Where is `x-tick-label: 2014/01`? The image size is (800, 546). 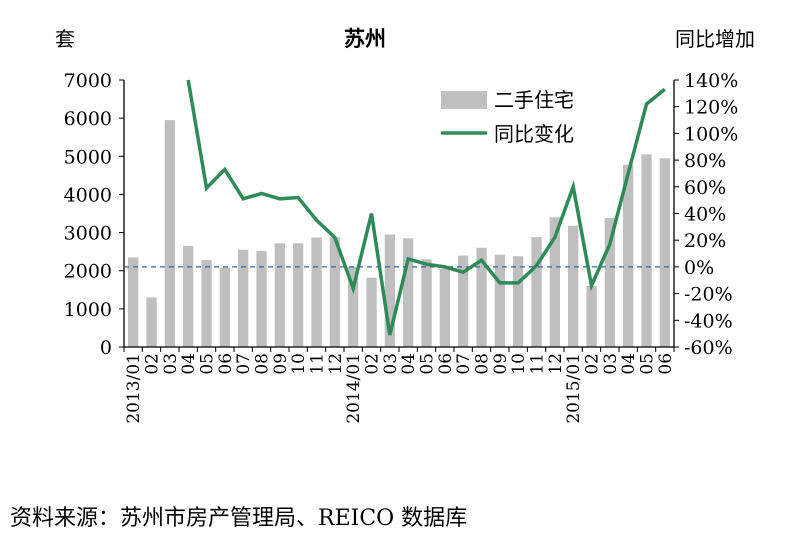
x-tick-label: 2014/01 is located at coordinates (354, 388).